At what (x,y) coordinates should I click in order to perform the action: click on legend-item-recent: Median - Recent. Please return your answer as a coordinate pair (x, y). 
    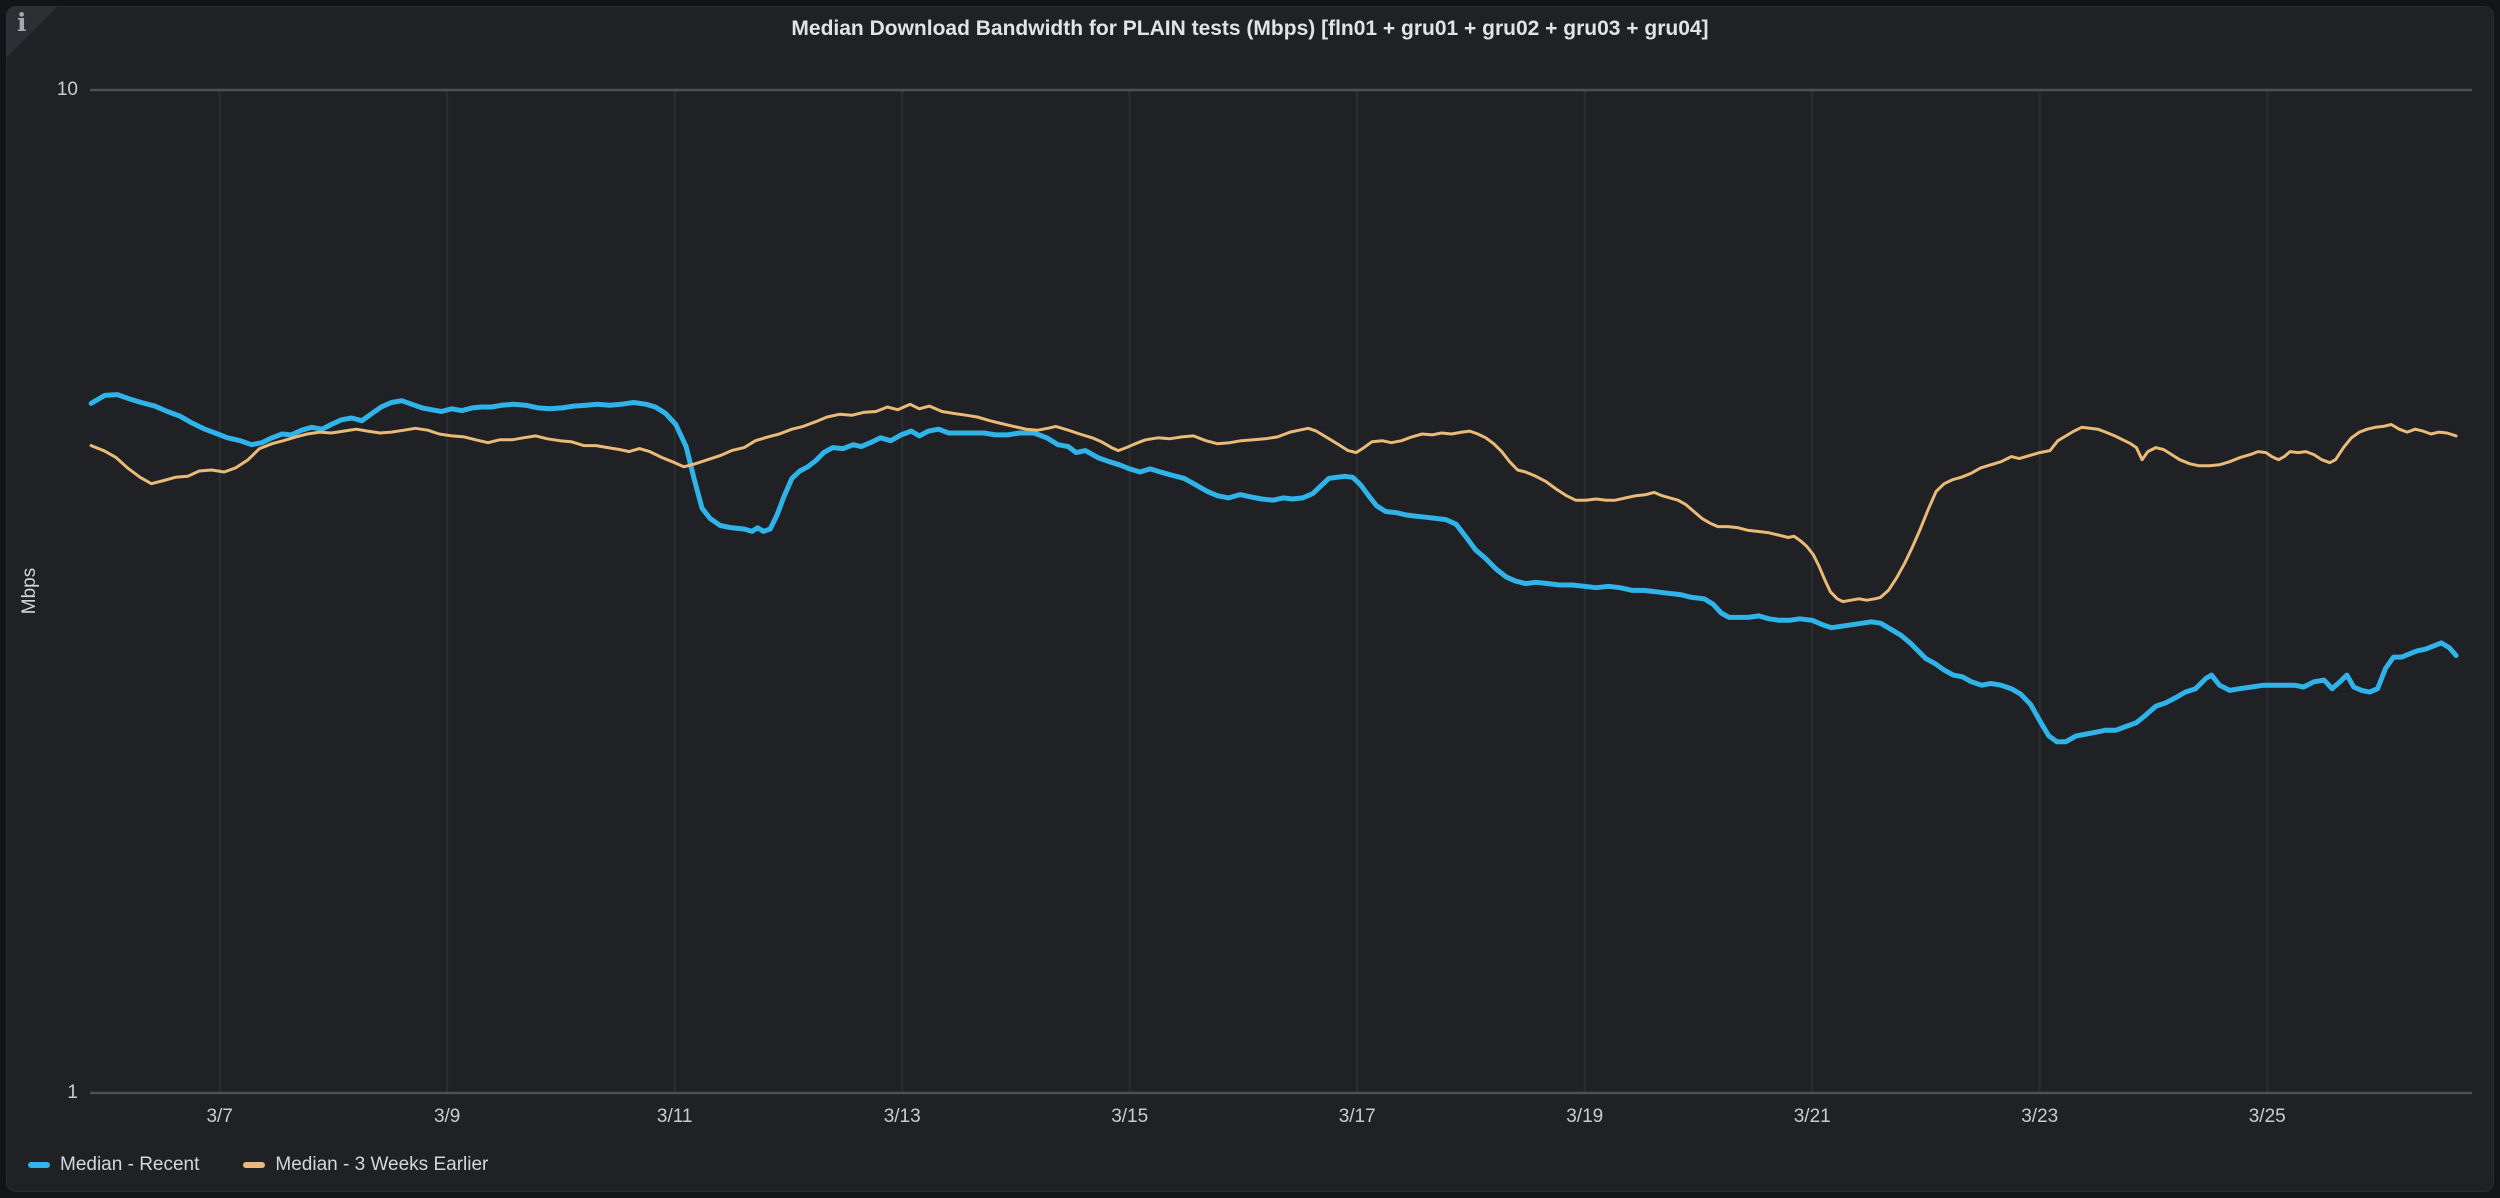
    Looking at the image, I should click on (113, 1165).